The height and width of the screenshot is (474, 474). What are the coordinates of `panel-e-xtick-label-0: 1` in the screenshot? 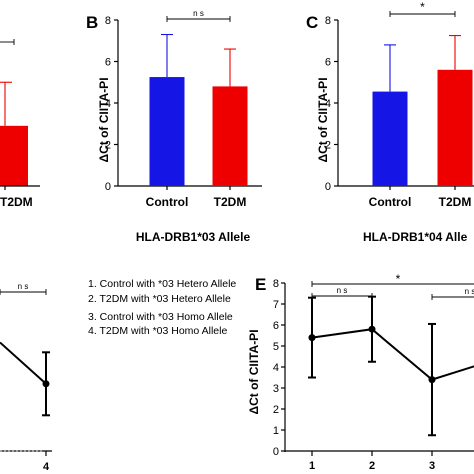 It's located at (312, 466).